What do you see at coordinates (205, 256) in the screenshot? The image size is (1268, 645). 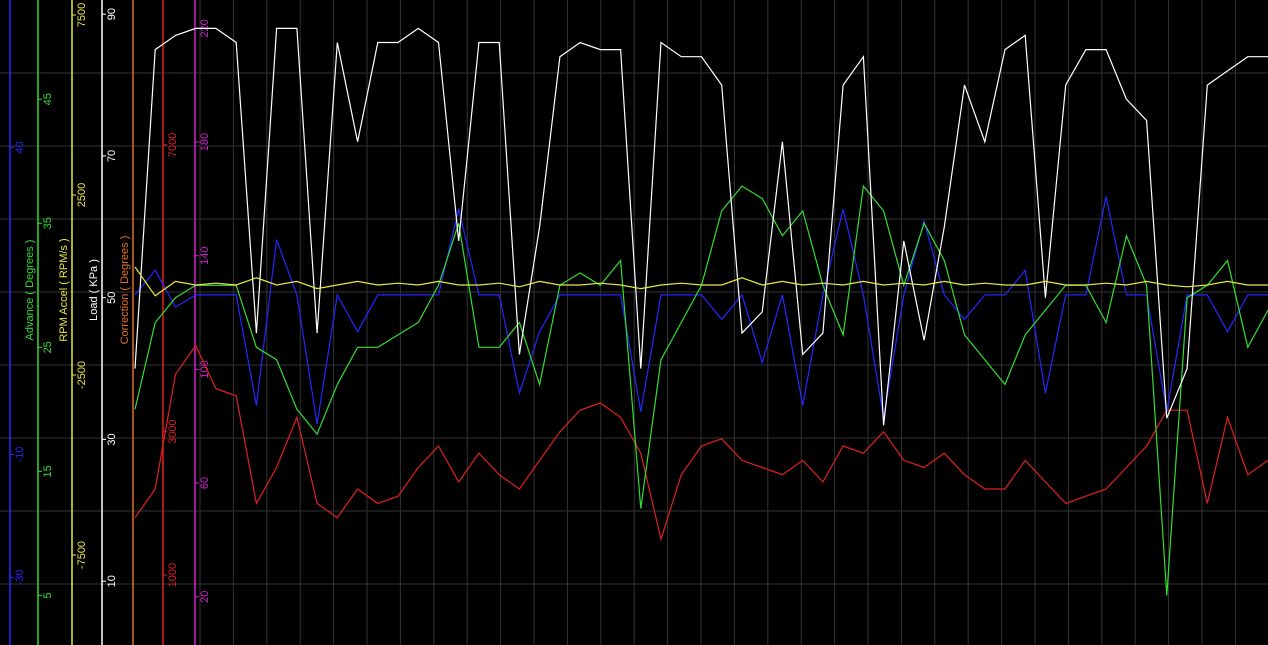 I see `y-tick-label: 140` at bounding box center [205, 256].